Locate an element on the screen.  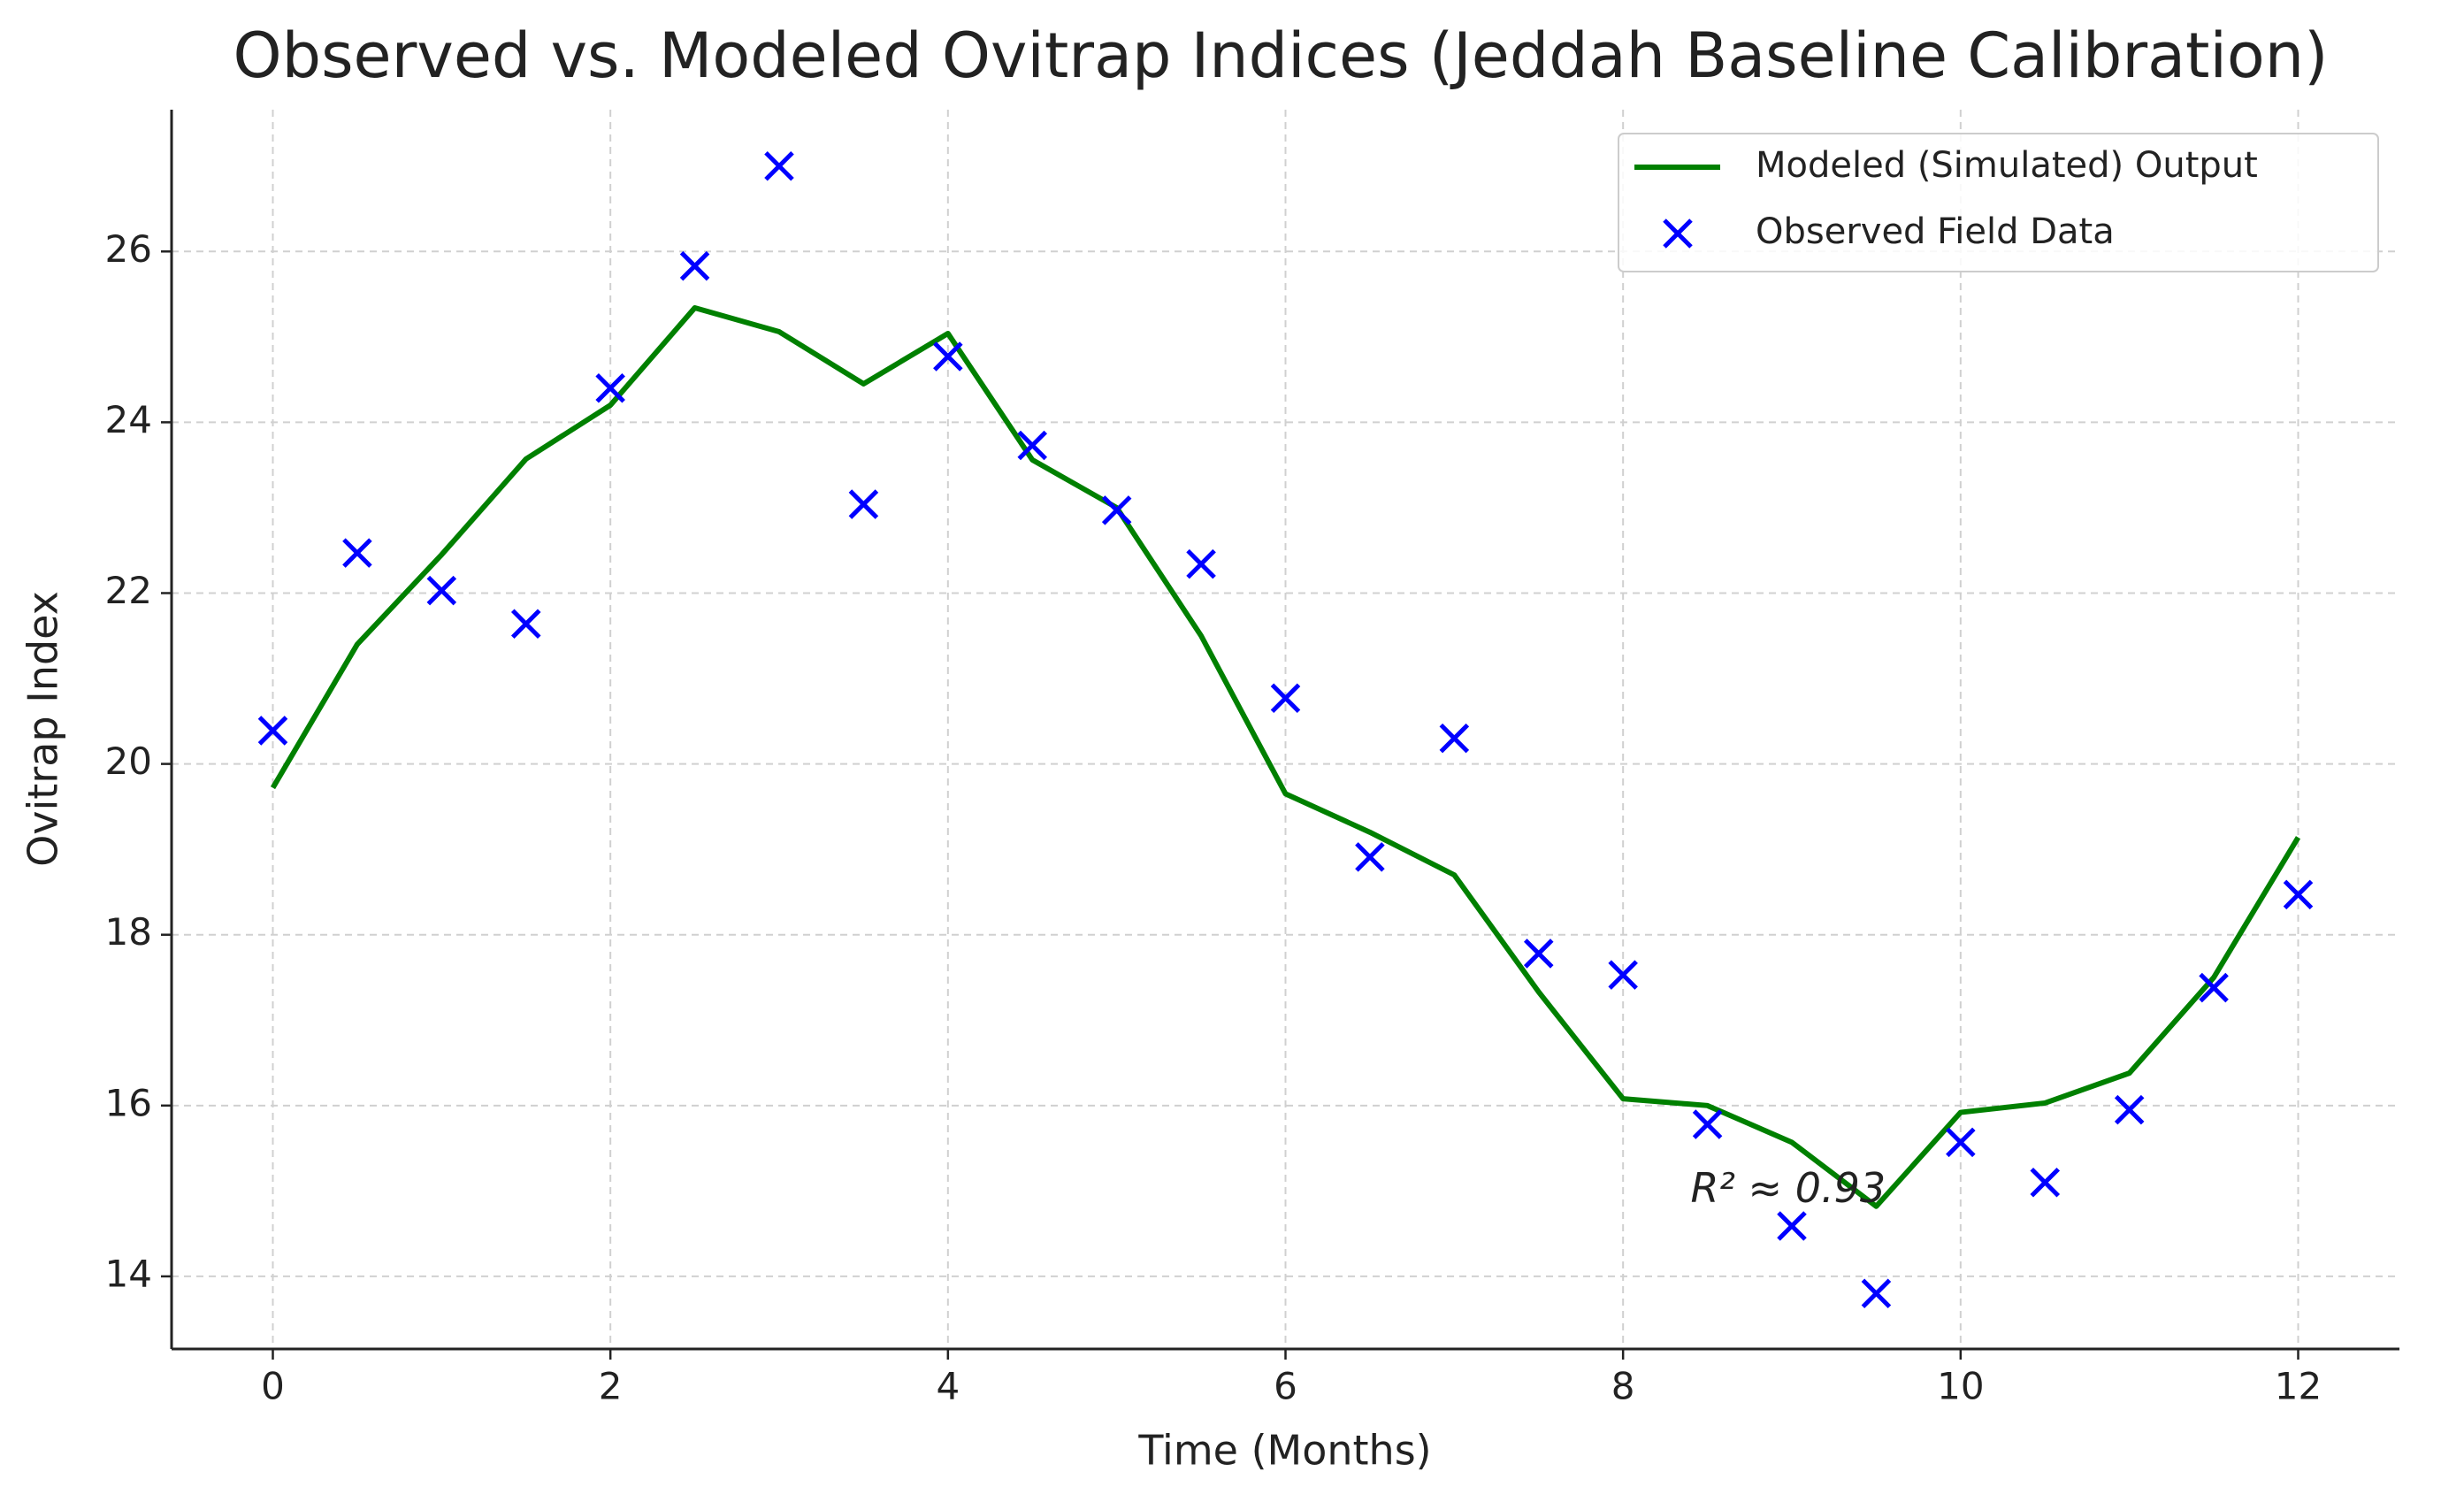
x-tick-label: 6 is located at coordinates (1285, 1386).